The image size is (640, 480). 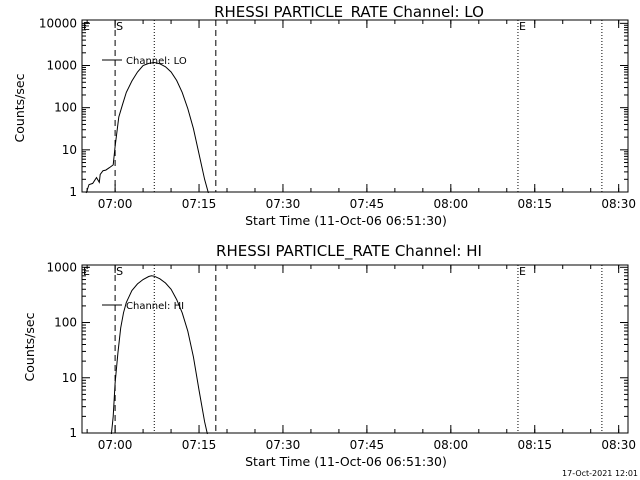 What do you see at coordinates (349, 12) in the screenshot?
I see `chart-title: RHESSI PARTICLE_RATE Channel: LO` at bounding box center [349, 12].